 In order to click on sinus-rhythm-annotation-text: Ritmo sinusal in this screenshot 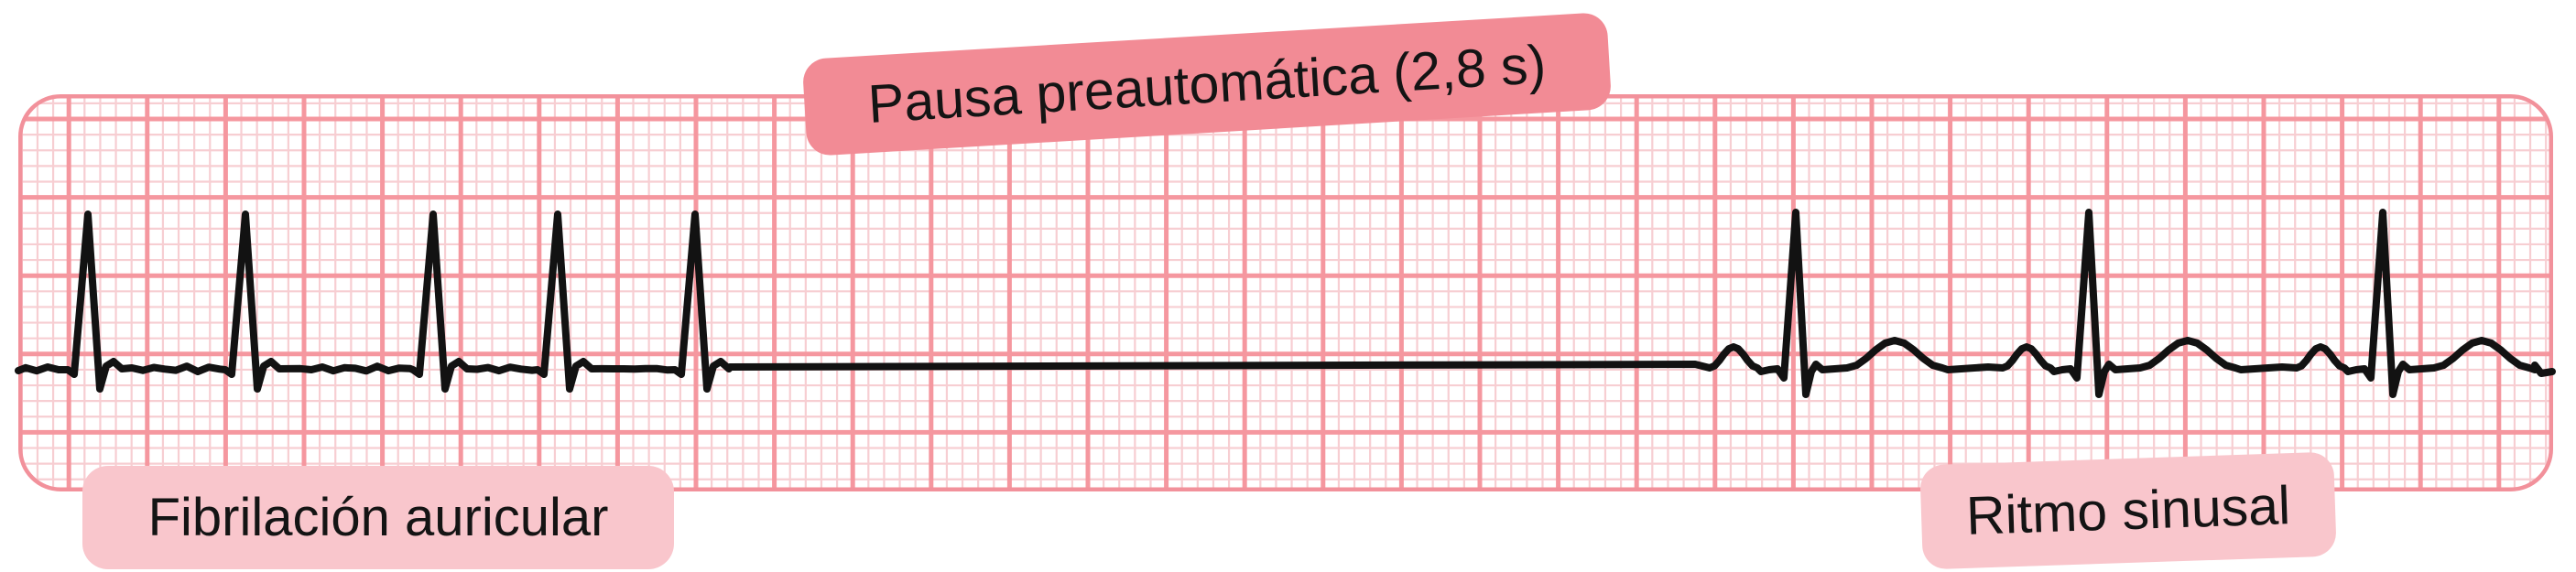, I will do `click(2128, 510)`.